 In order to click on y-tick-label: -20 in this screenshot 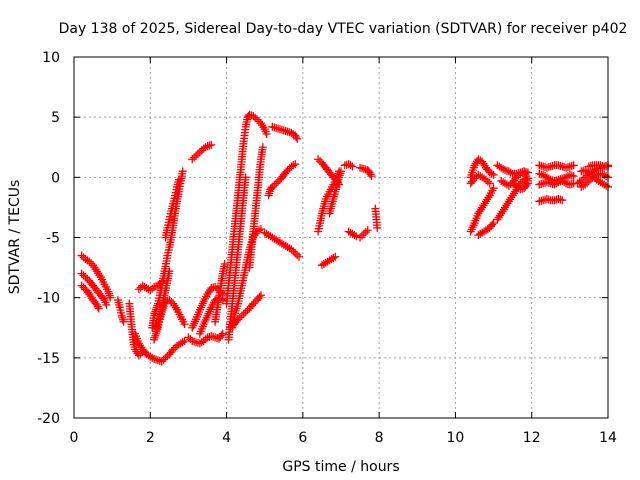, I will do `click(48, 419)`.